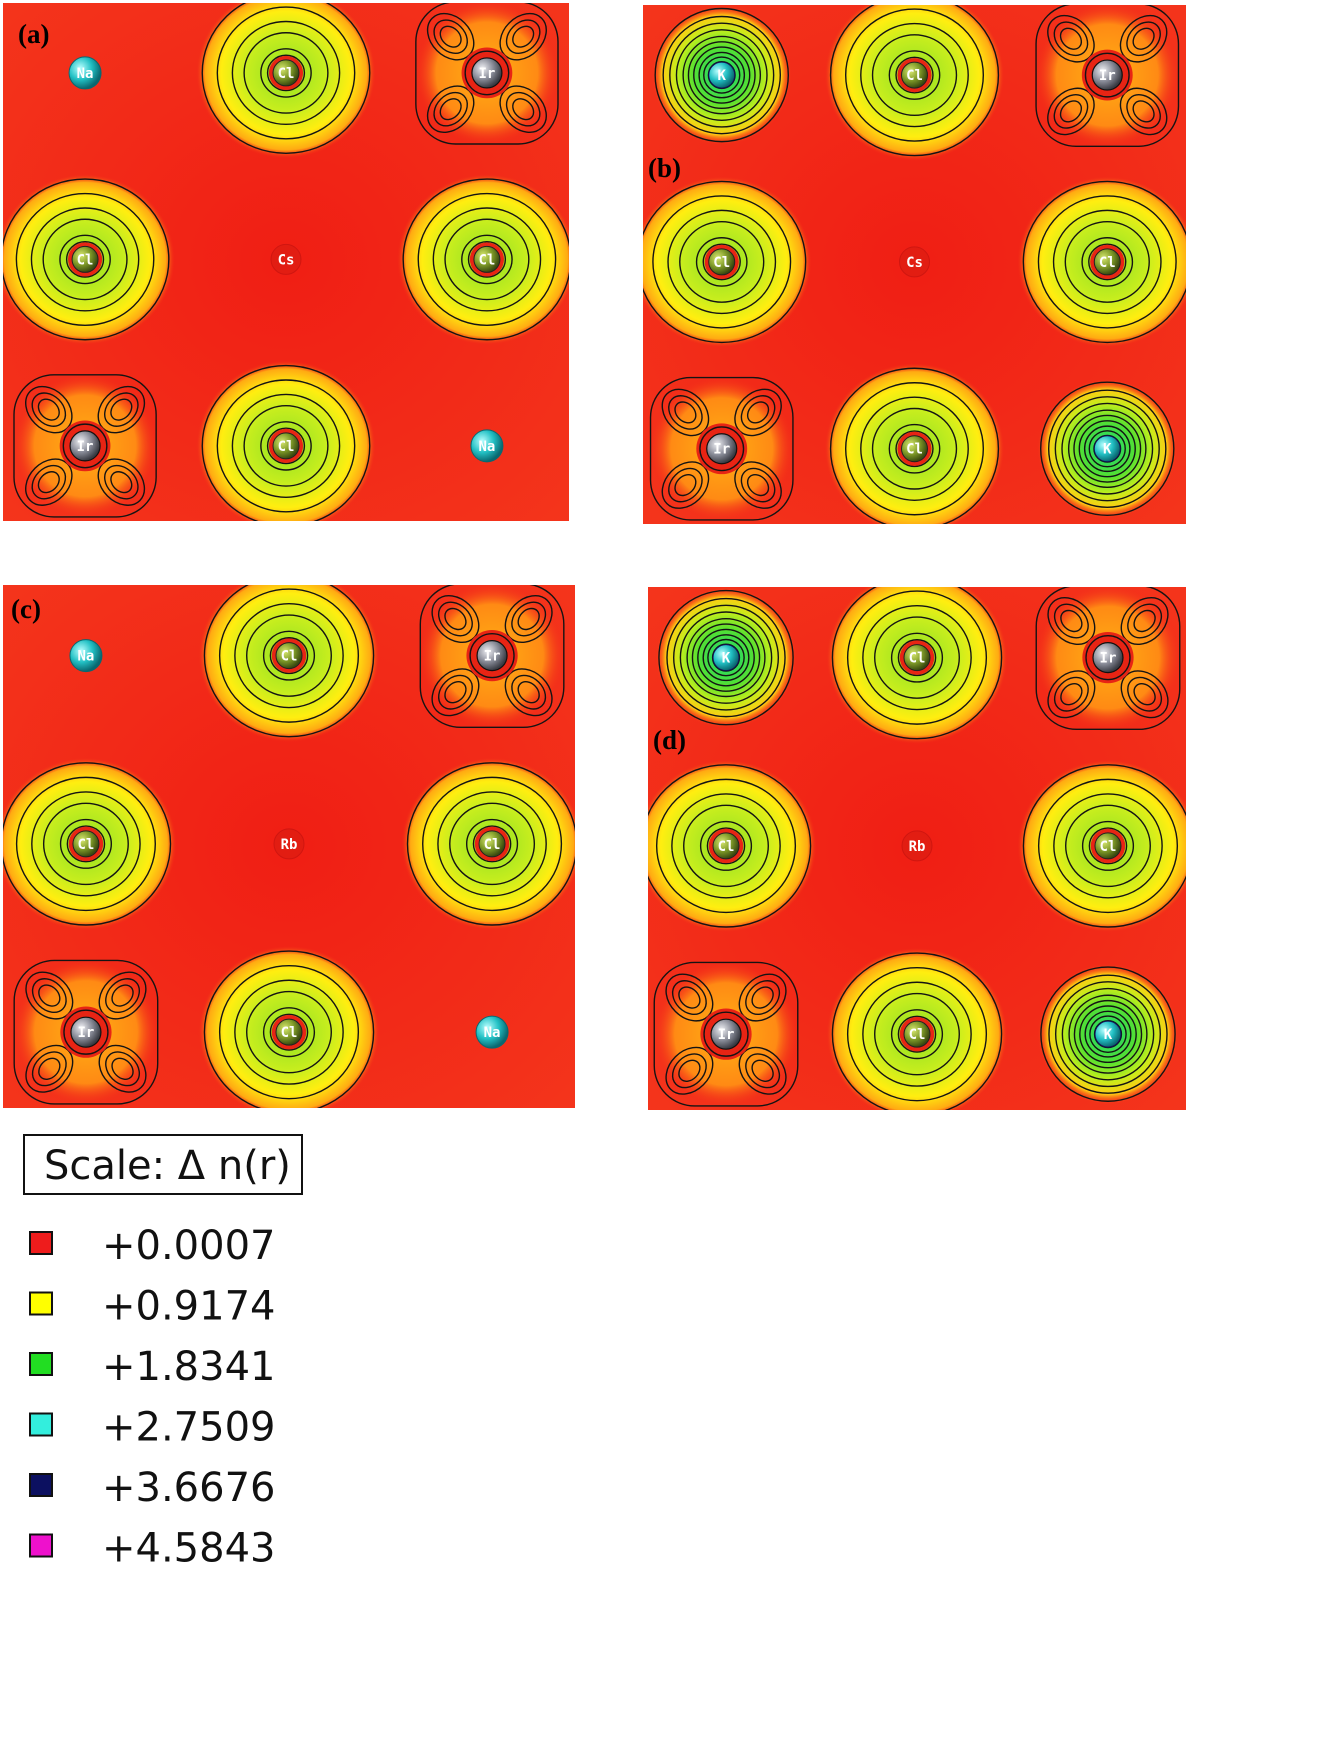 Image resolution: width=1335 pixels, height=1763 pixels. I want to click on legend-entry: +3.6676, so click(152, 1488).